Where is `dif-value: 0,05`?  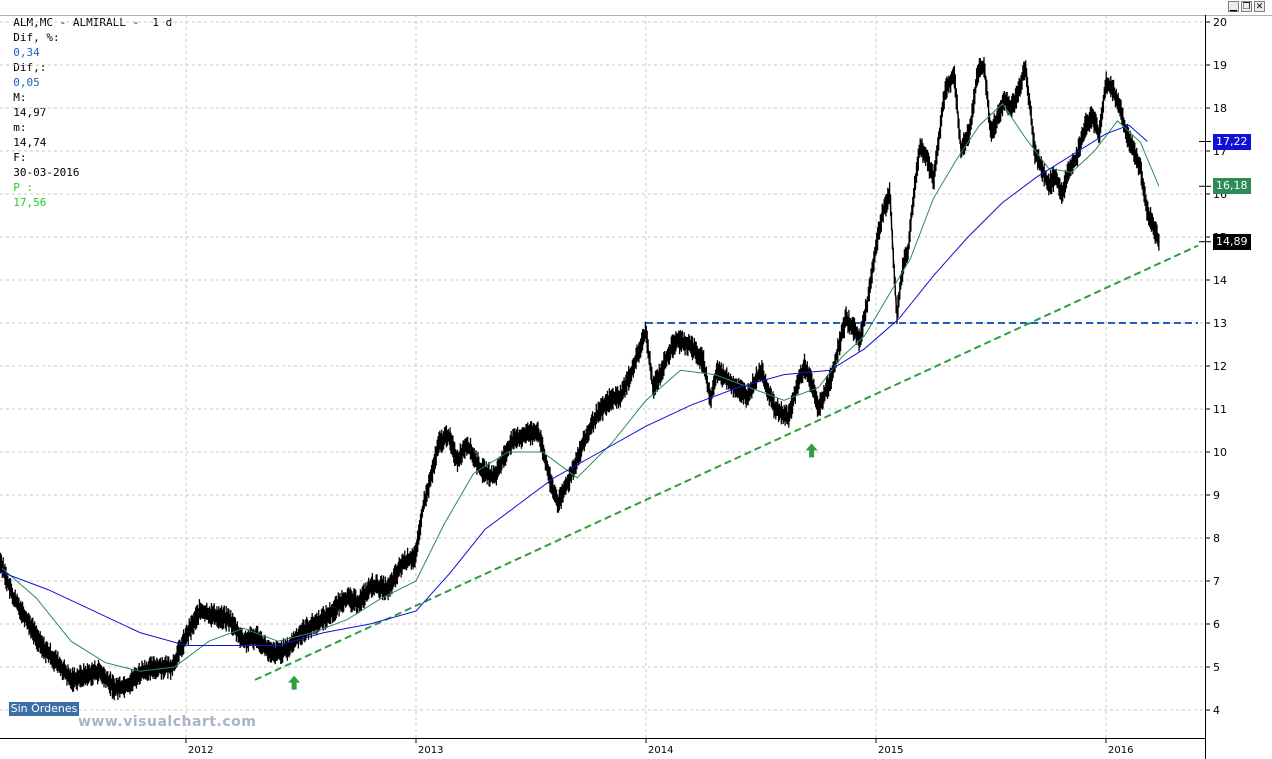 dif-value: 0,05 is located at coordinates (26, 82).